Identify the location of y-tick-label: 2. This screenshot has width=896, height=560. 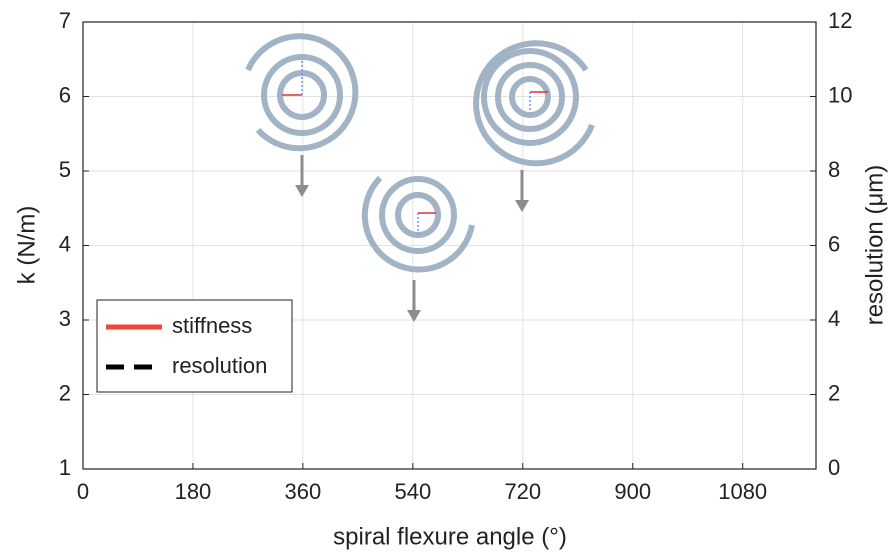
(65, 392).